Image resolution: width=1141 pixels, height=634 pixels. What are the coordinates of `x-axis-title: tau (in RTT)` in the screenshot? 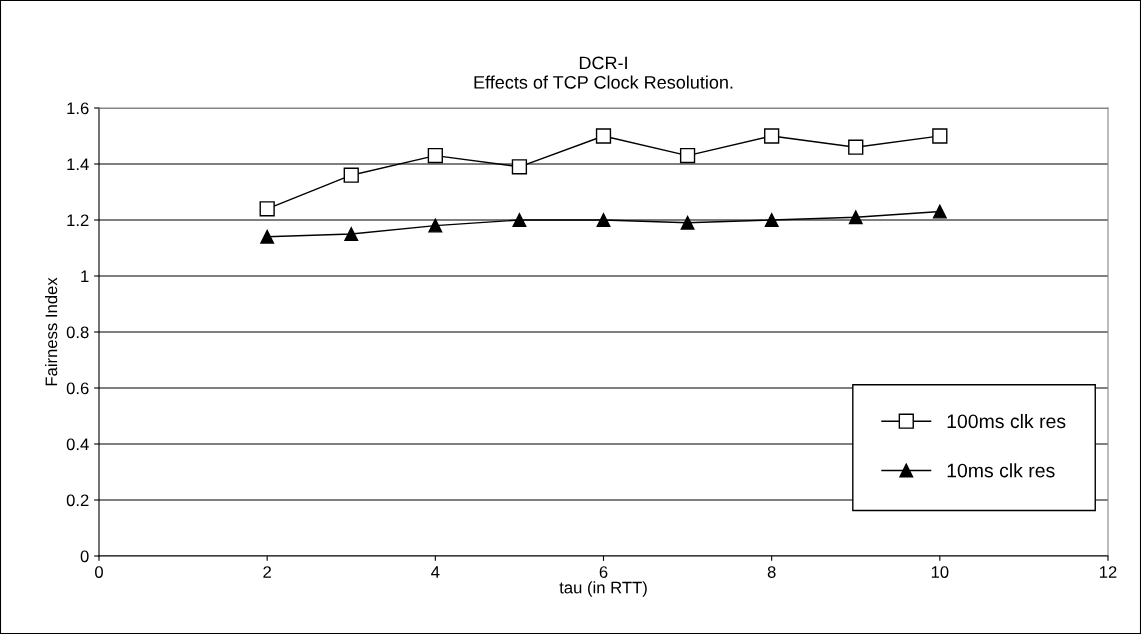 It's located at (603, 589).